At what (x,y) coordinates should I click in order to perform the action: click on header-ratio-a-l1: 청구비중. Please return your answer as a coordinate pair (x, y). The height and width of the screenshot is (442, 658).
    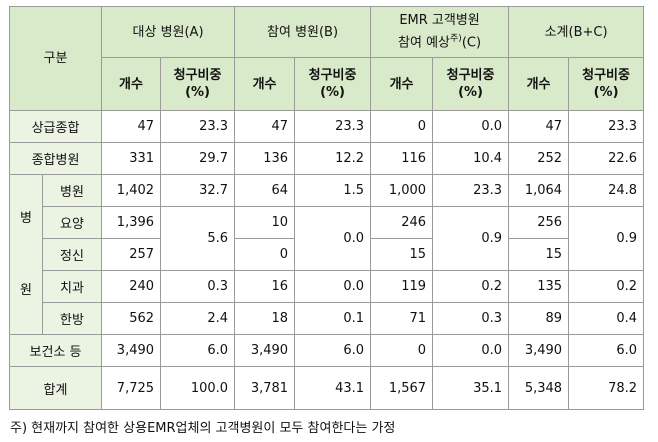
    Looking at the image, I should click on (197, 75).